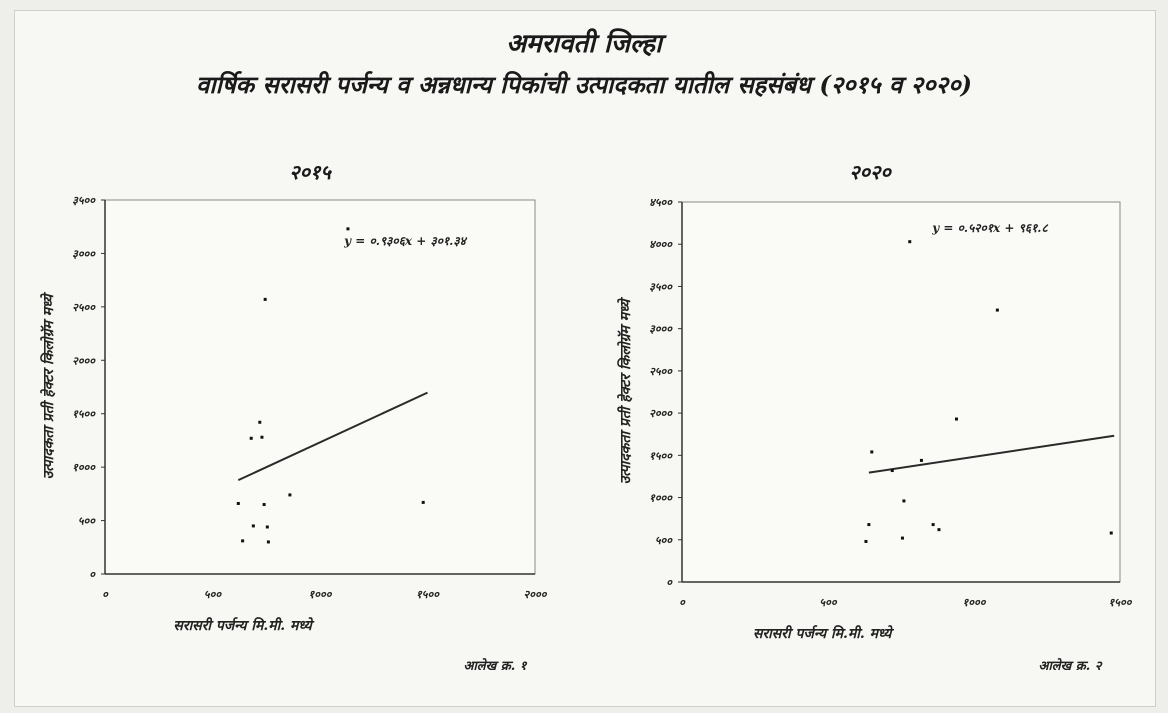 This screenshot has width=1168, height=713. What do you see at coordinates (584, 44) in the screenshot?
I see `chart-main-title: अमरावती जिल्हा` at bounding box center [584, 44].